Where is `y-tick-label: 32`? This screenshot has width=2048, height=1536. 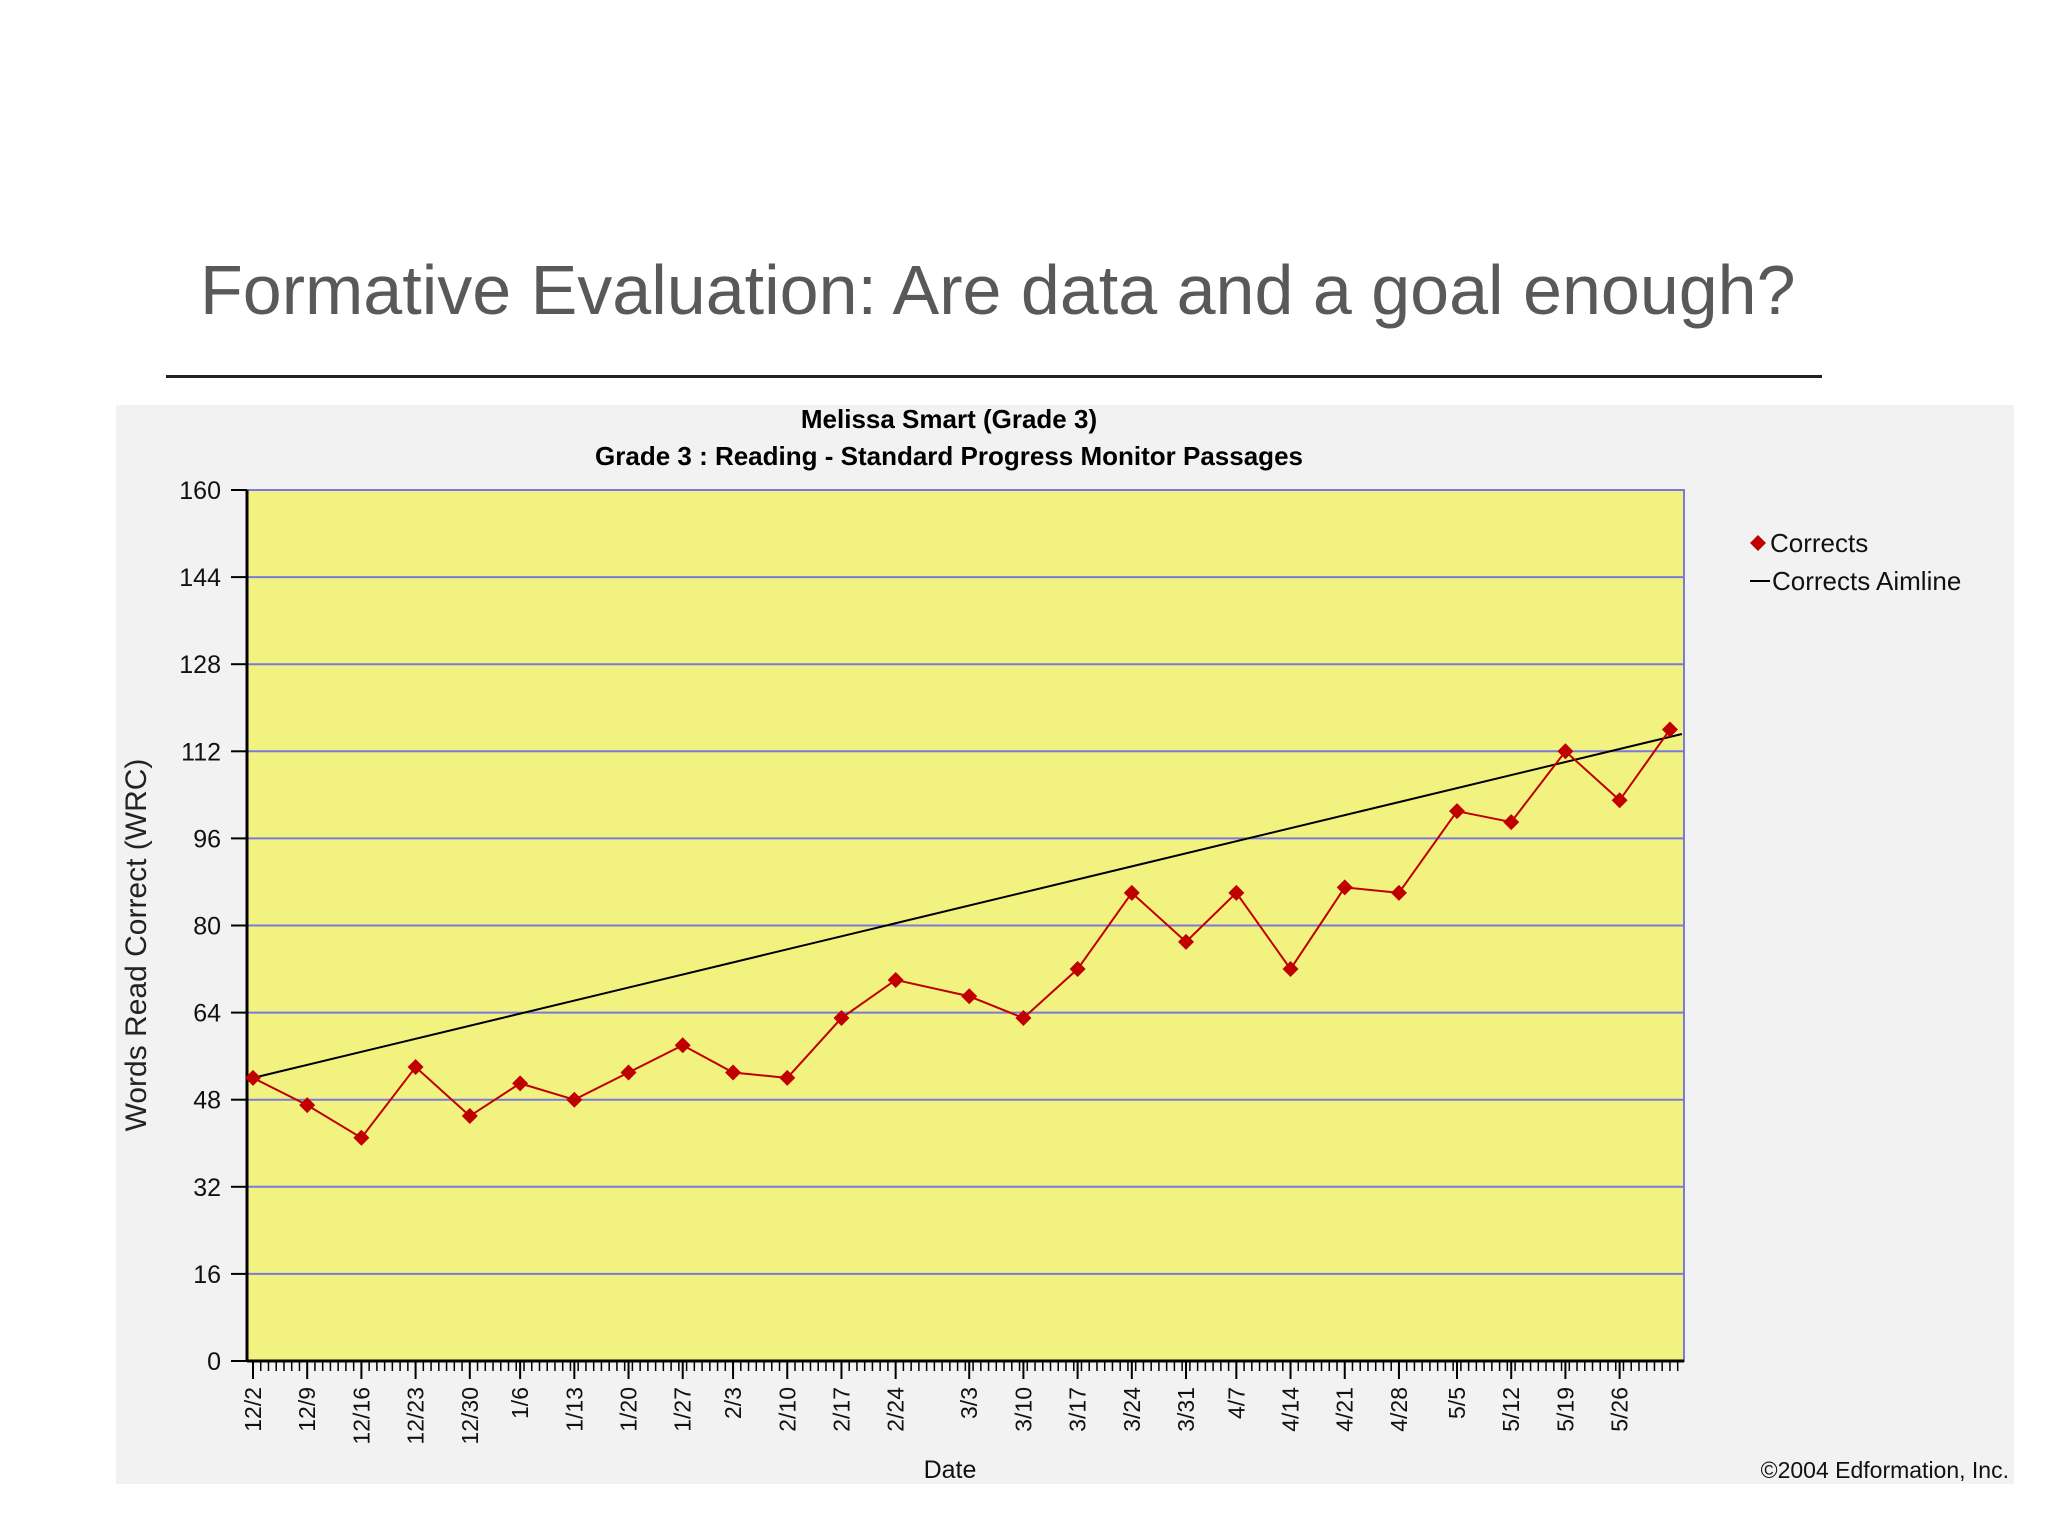 y-tick-label: 32 is located at coordinates (207, 1188).